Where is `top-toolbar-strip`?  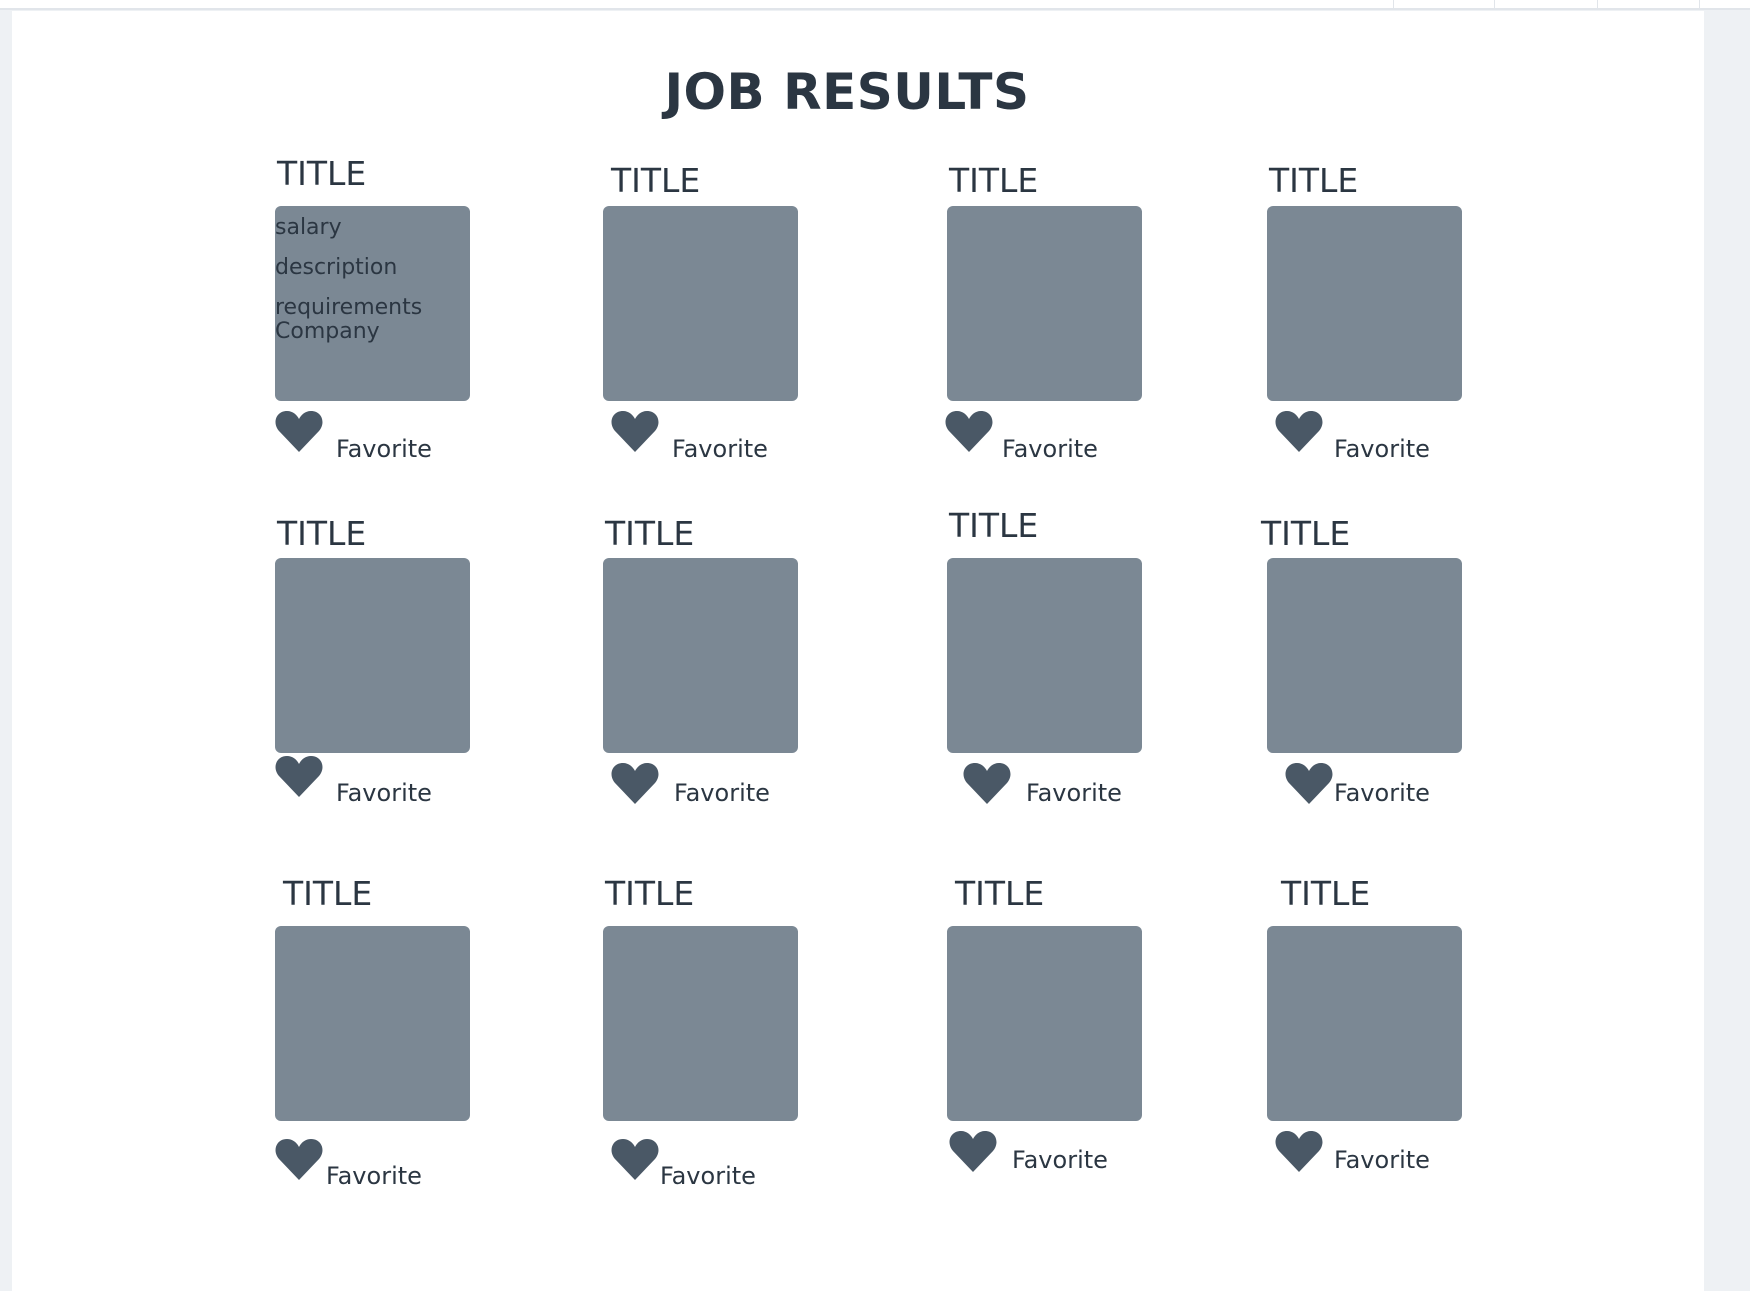 top-toolbar-strip is located at coordinates (875, 5).